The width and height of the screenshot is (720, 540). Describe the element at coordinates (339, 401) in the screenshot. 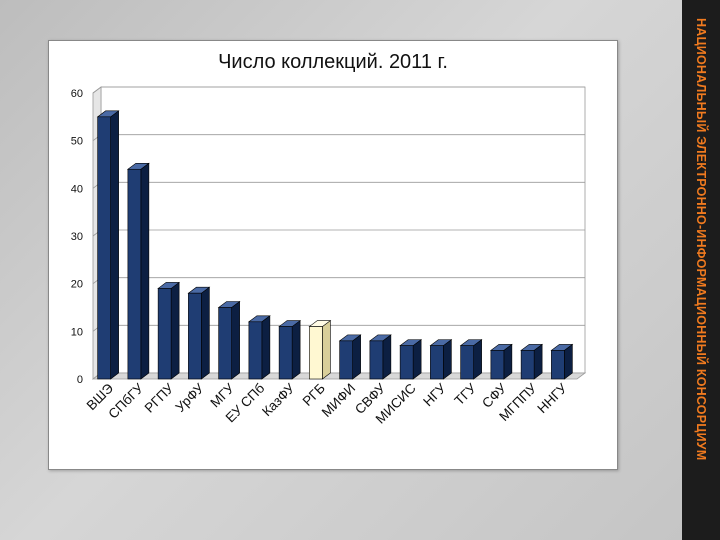

I see `x-tick-label: МИФИ` at that location.